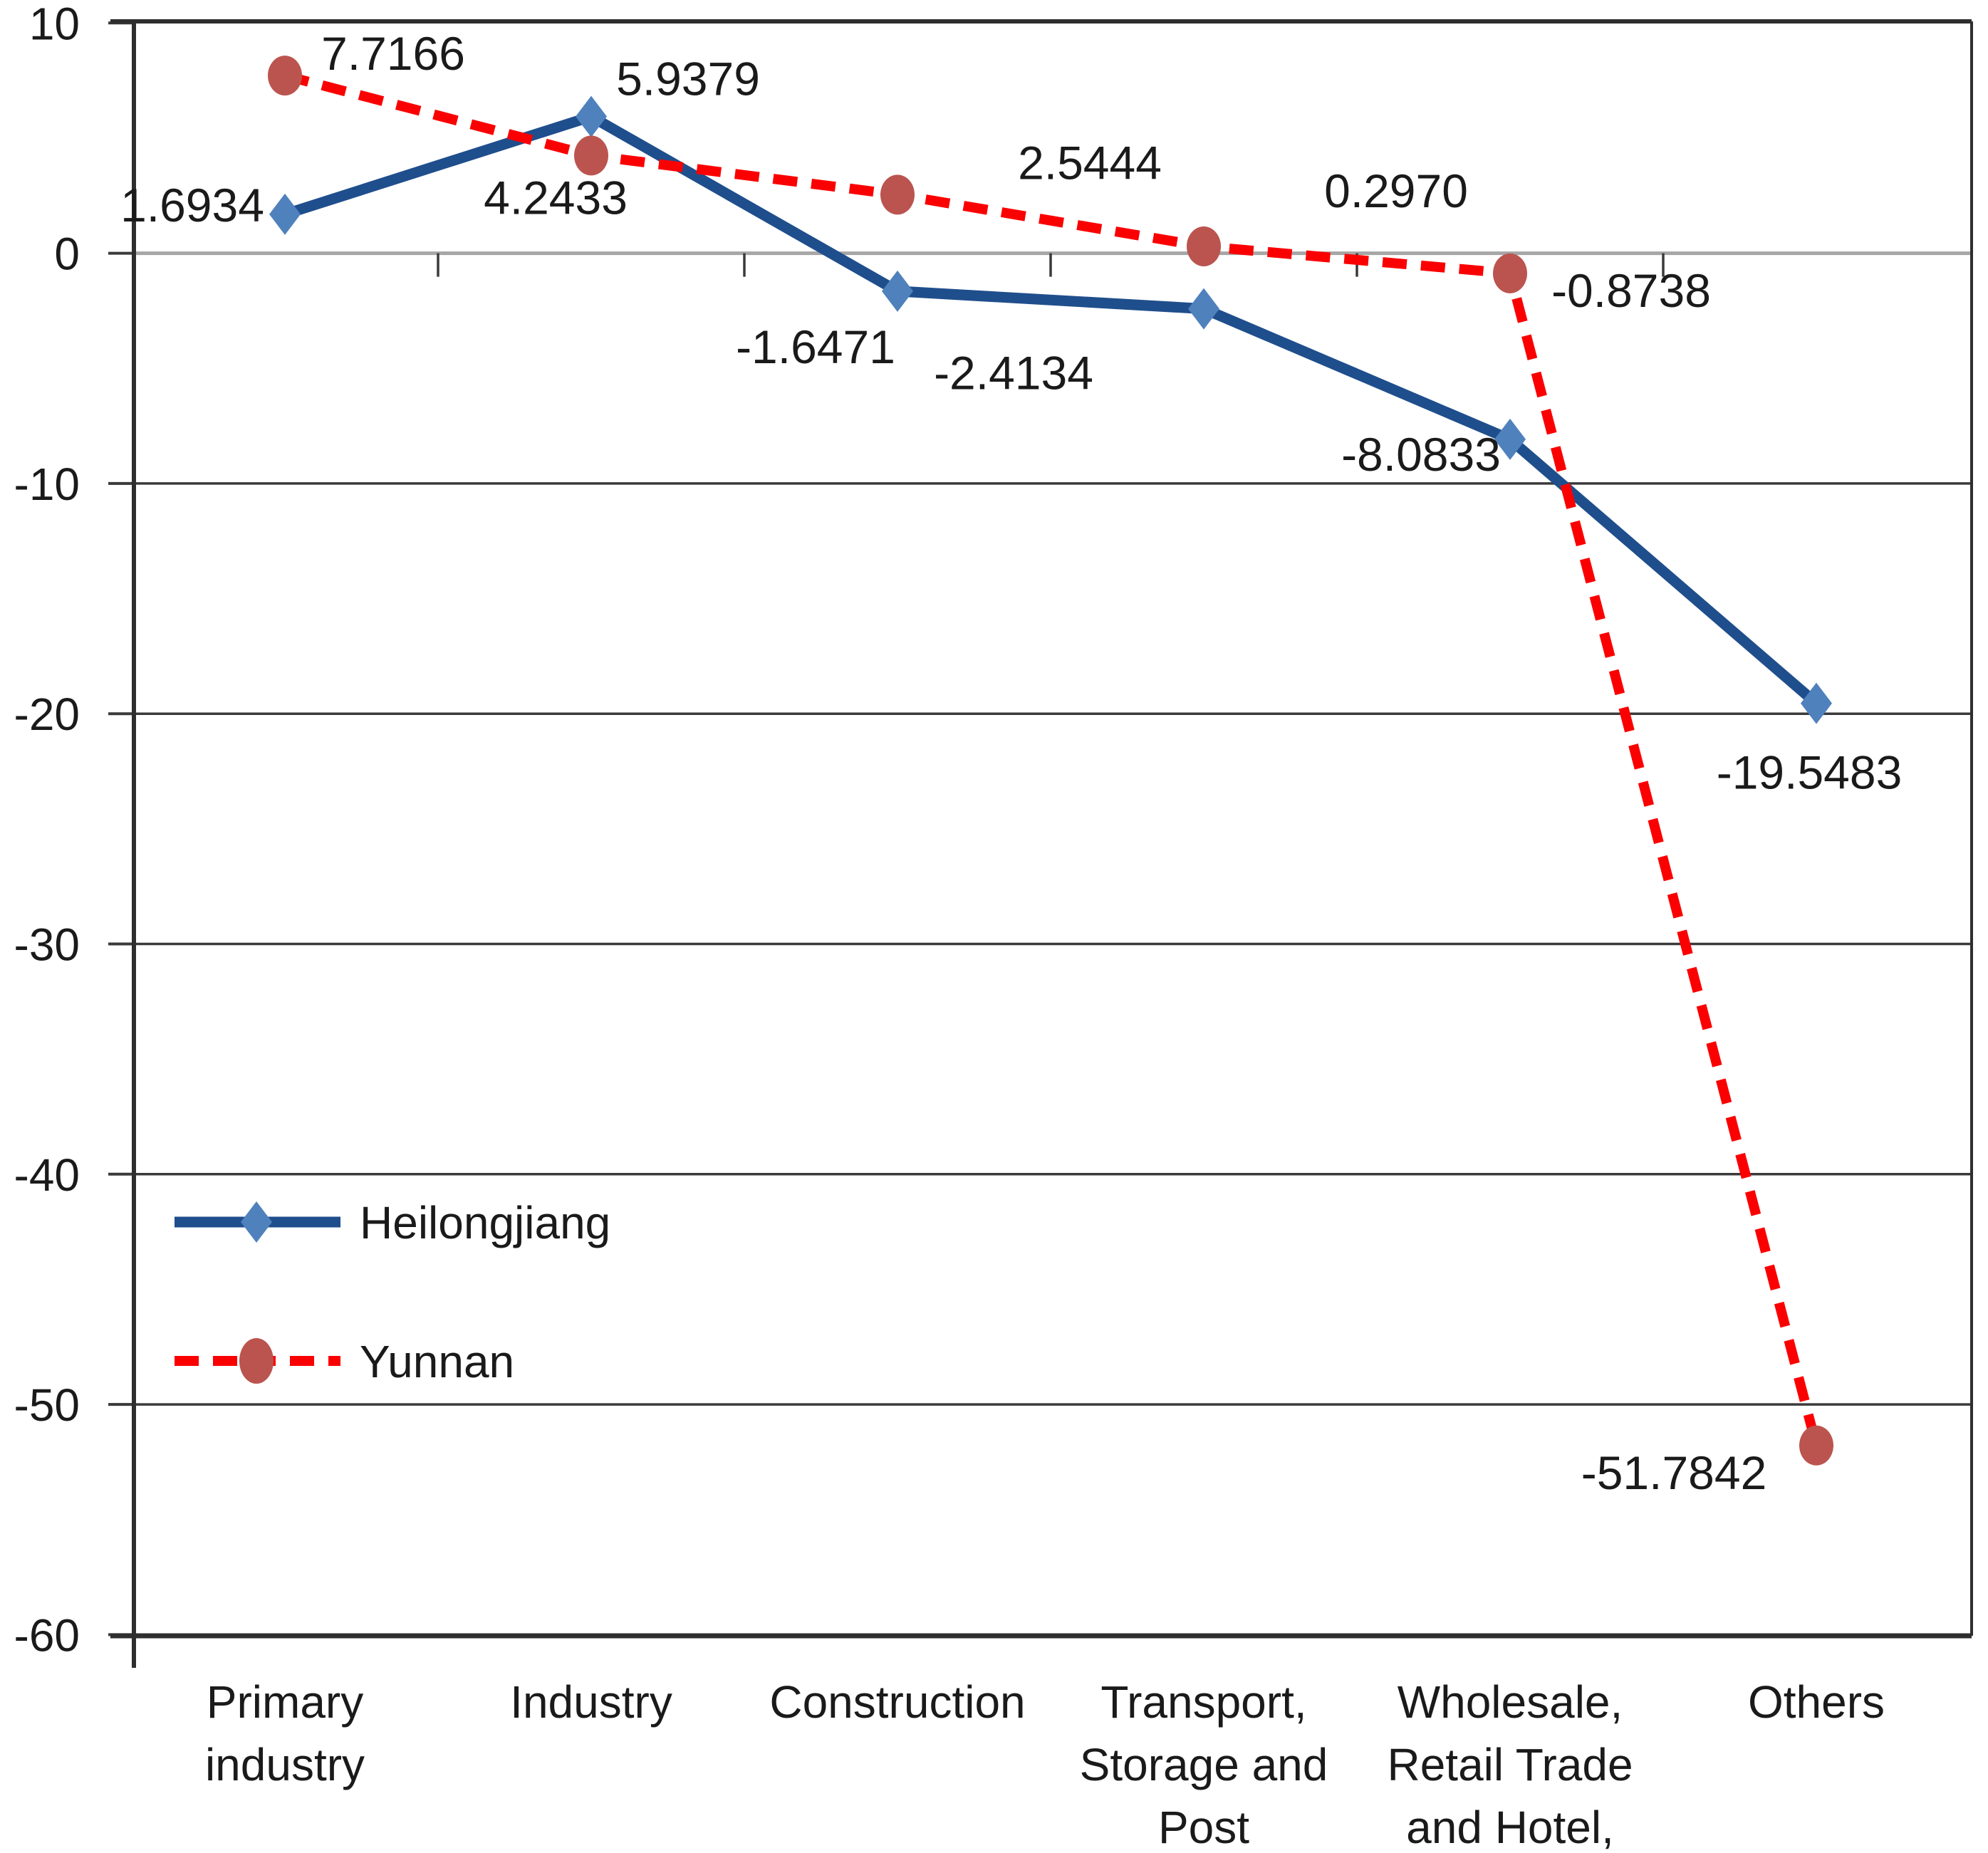 This screenshot has height=1853, width=1988. Describe the element at coordinates (256, 1361) in the screenshot. I see `legend-marker-yunnan` at that location.